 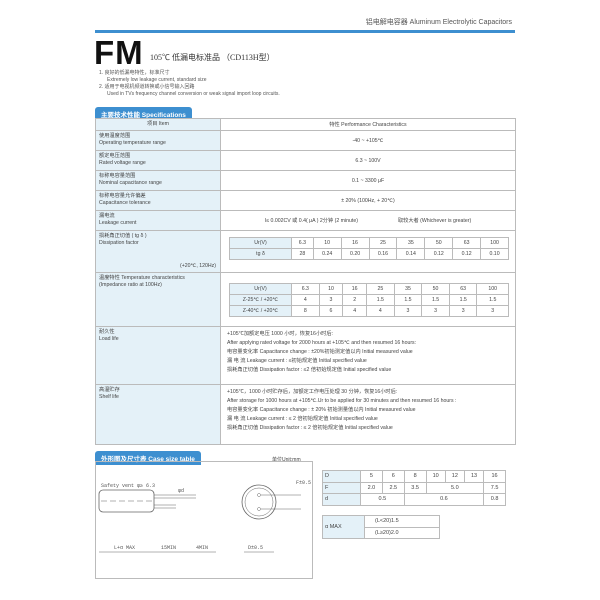 I want to click on row-cn: 损耗角正切值 ( tg δ ), so click(x=123, y=236).